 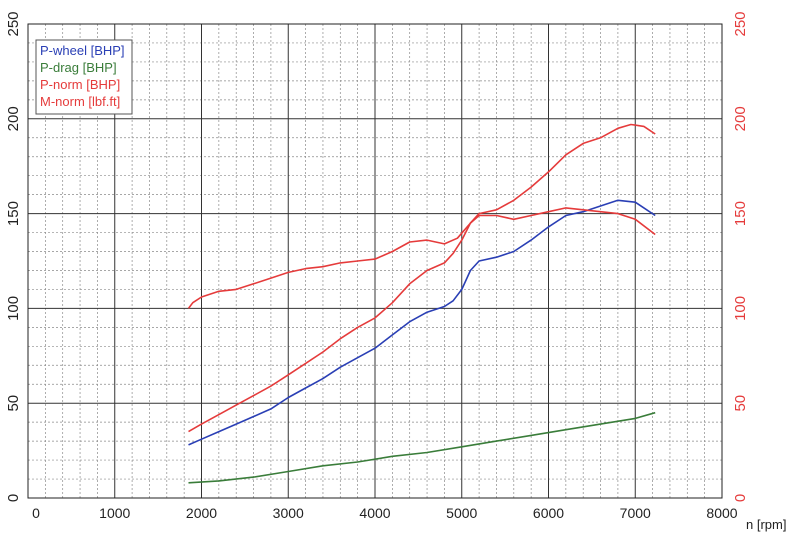 I want to click on x-tick: 0, so click(x=36, y=513).